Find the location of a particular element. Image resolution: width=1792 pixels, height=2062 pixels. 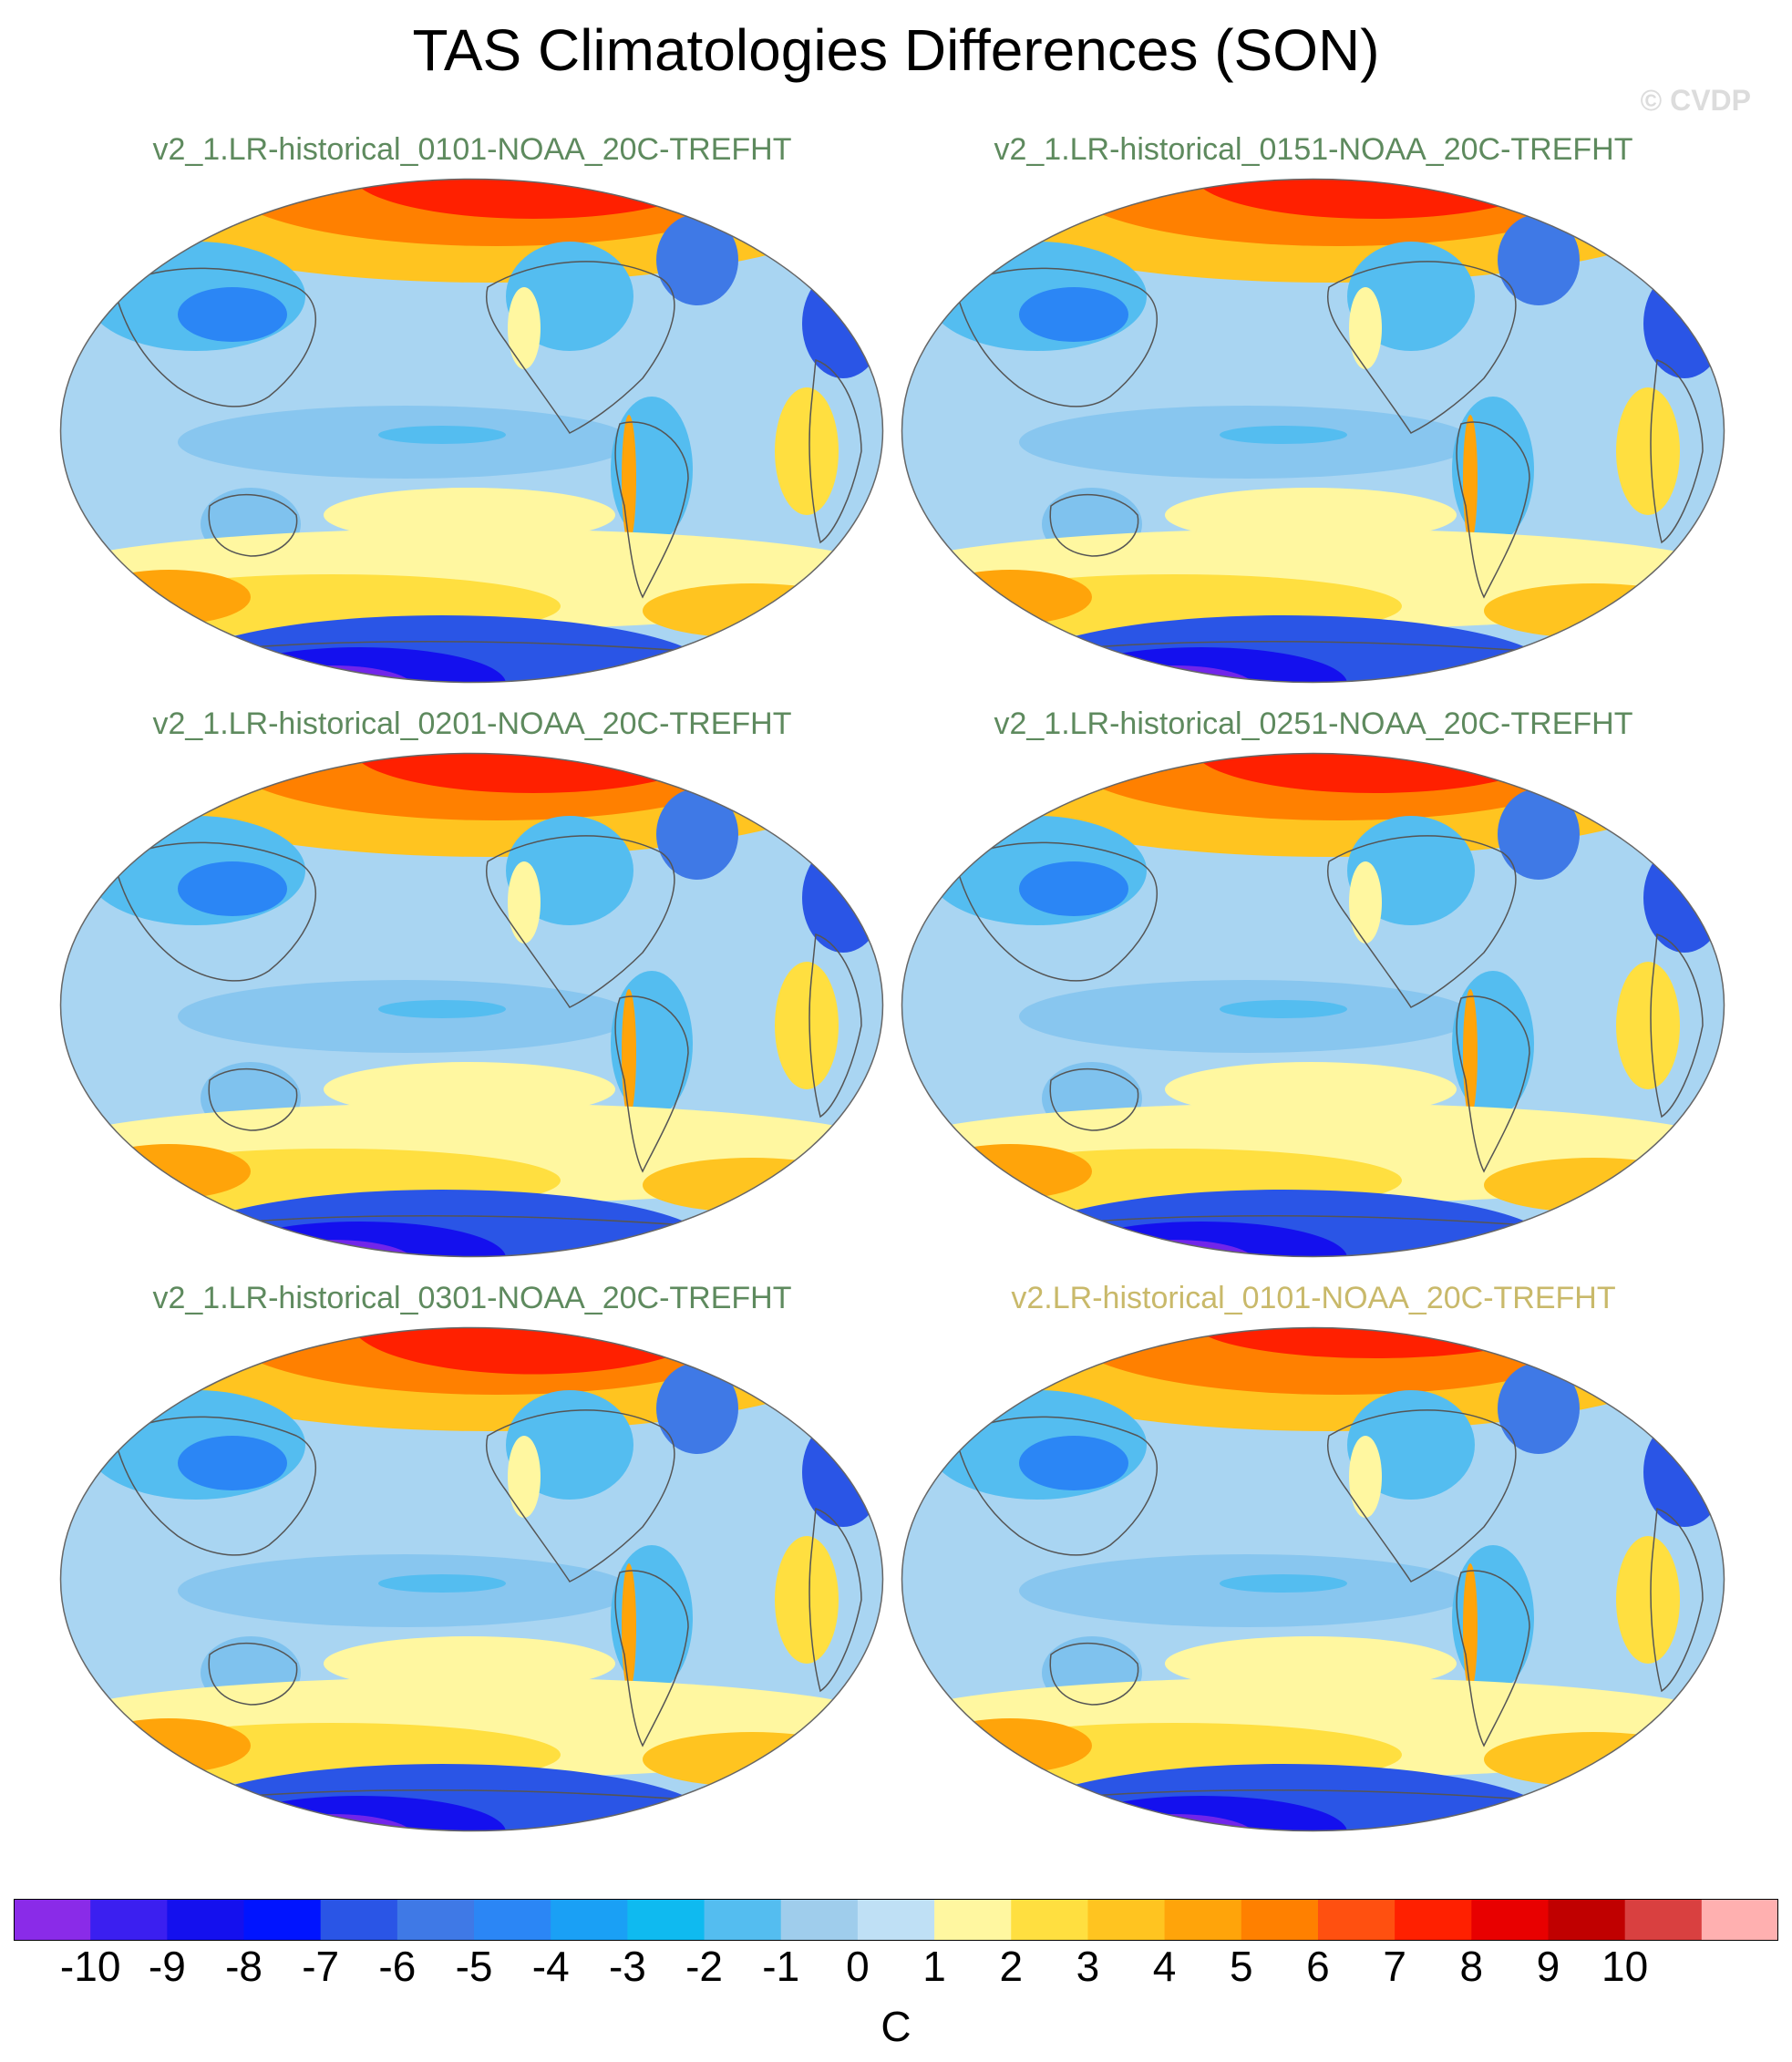

colorbar-tick-label: 7 is located at coordinates (1394, 1966).